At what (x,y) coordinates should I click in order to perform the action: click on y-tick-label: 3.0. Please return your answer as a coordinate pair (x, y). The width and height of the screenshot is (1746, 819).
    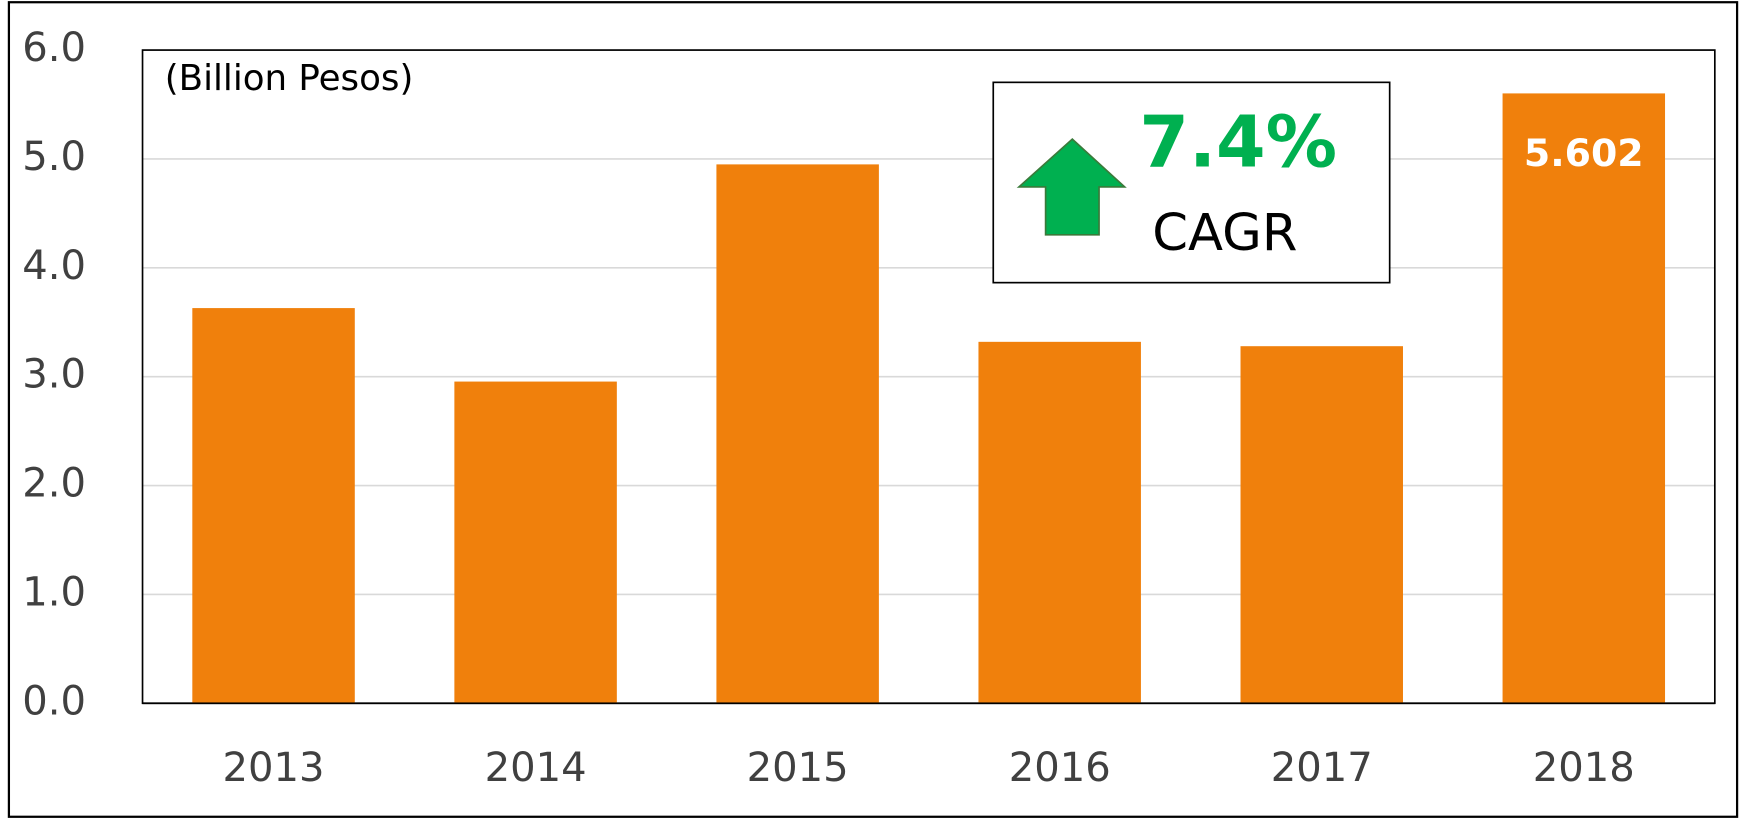
    Looking at the image, I should click on (54, 375).